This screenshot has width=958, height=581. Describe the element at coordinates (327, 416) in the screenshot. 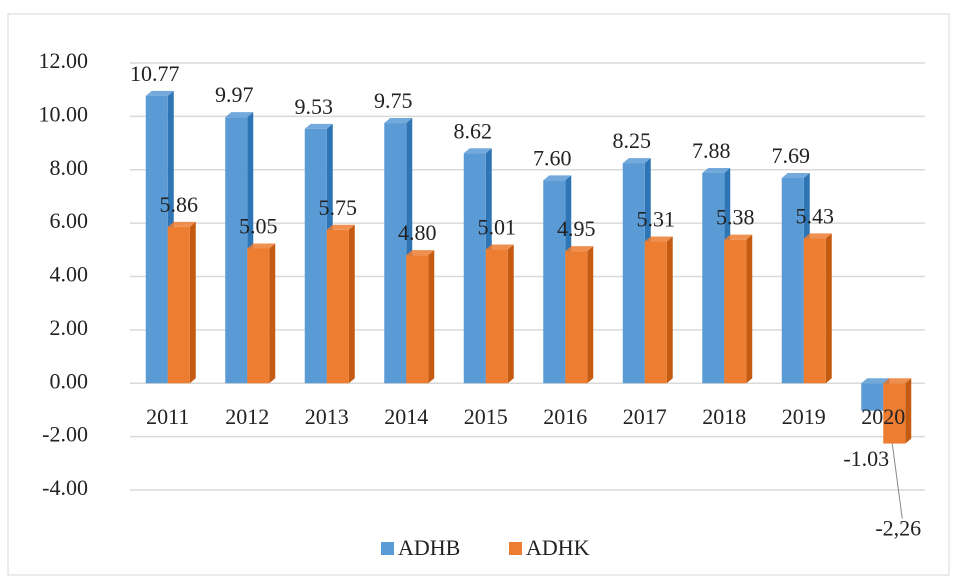

I see `x-tick-label: 2013` at that location.